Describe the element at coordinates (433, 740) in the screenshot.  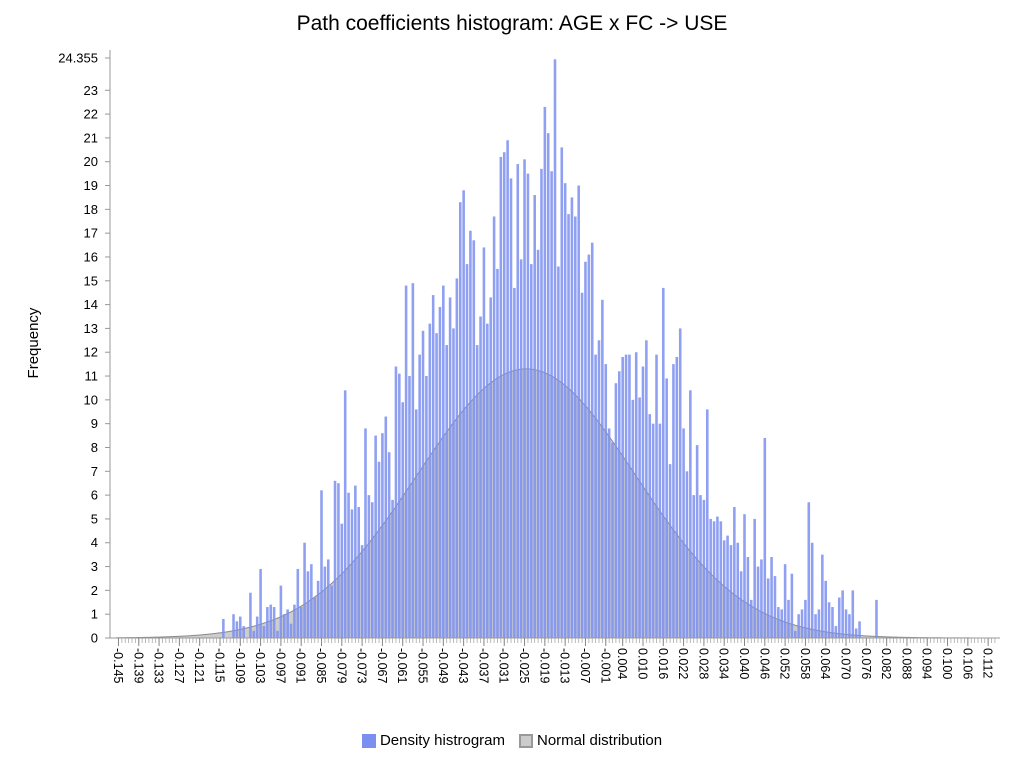
I see `legend-item-density: Density histrogram` at that location.